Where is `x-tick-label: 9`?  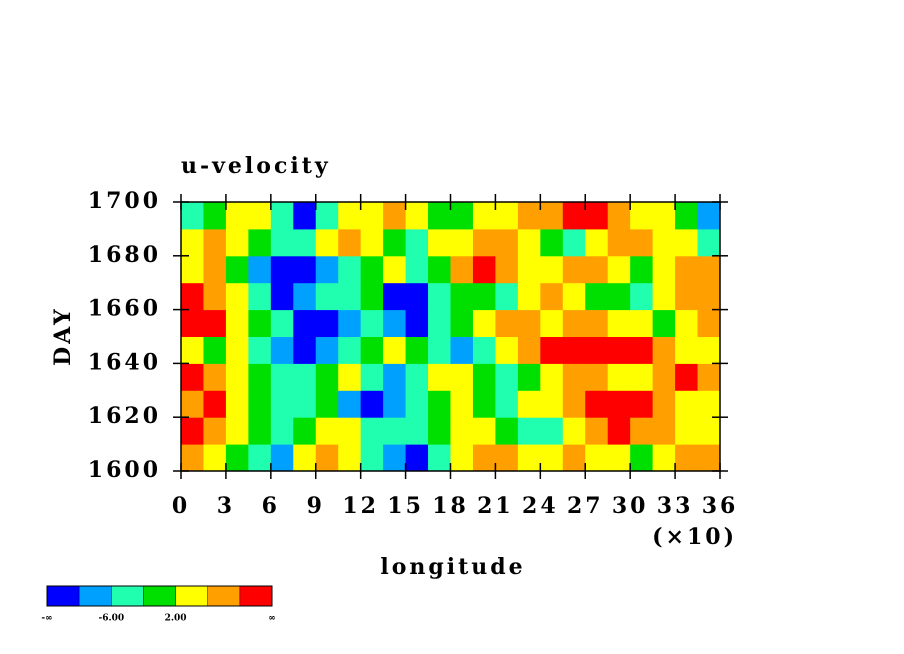
x-tick-label: 9 is located at coordinates (316, 506).